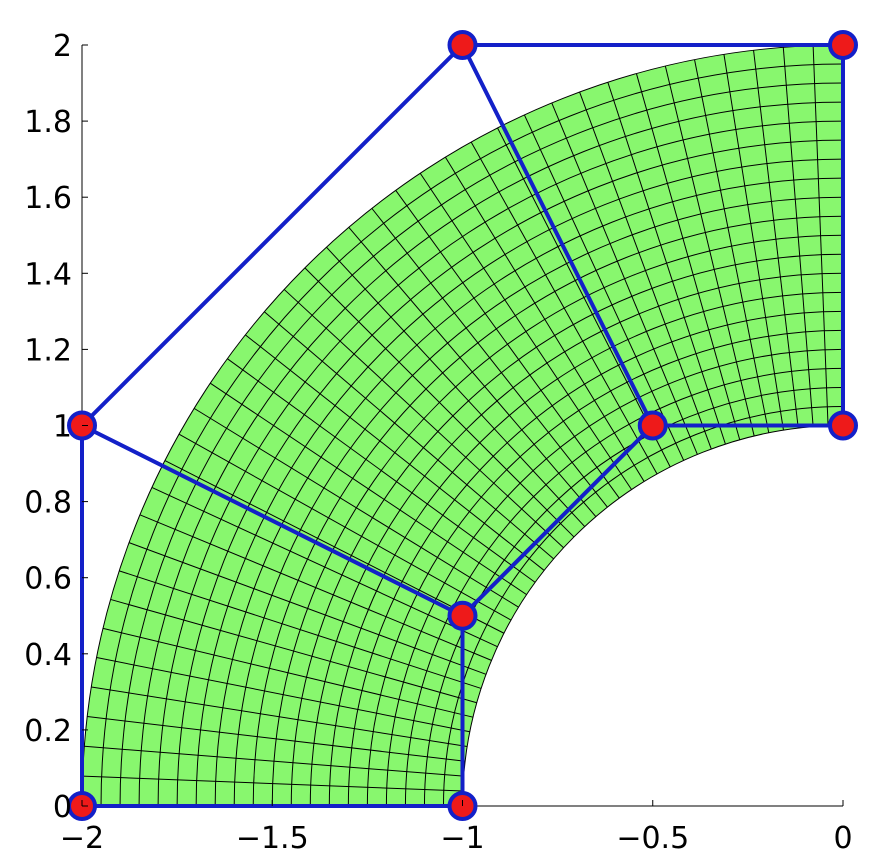  What do you see at coordinates (62, 46) in the screenshot?
I see `y-tick-label: 2` at bounding box center [62, 46].